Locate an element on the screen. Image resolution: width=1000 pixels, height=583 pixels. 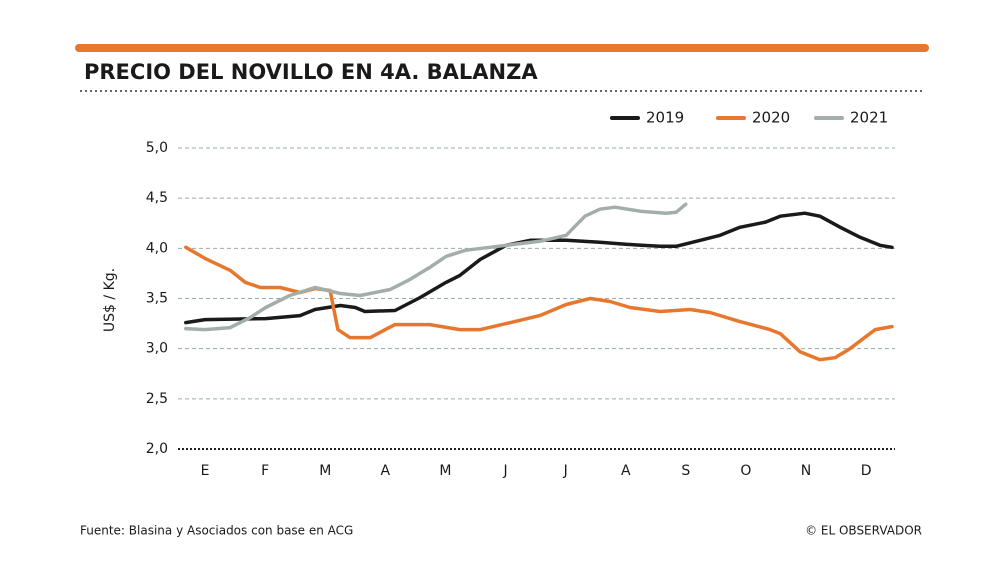
legend-label: 2019 is located at coordinates (665, 118).